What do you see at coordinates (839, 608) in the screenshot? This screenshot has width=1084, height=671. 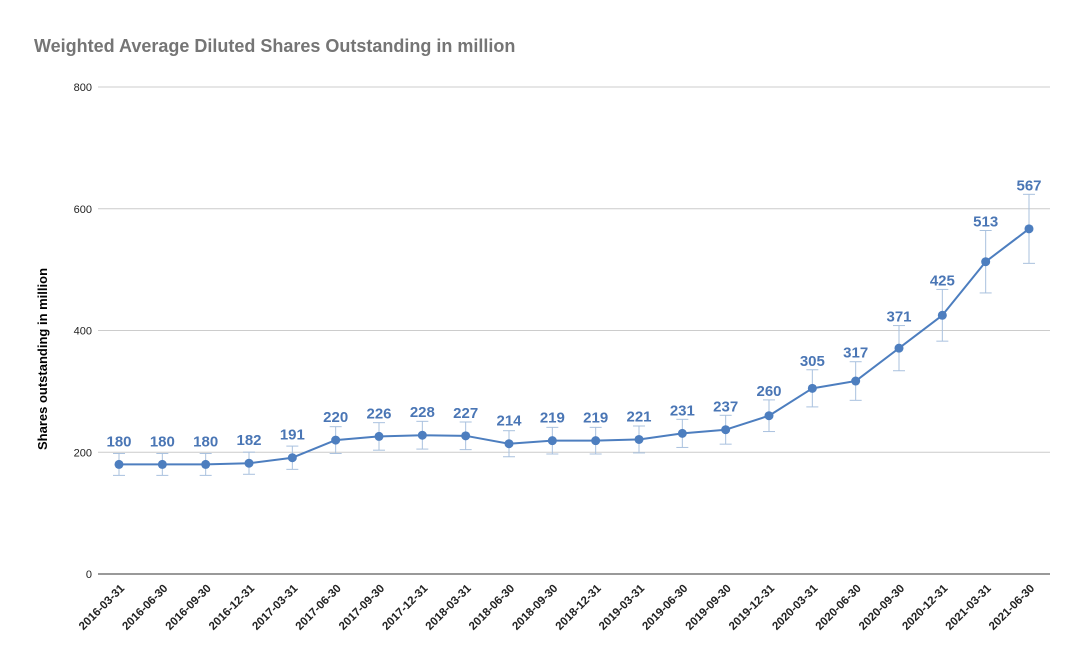 I see `x-tick-label: 2020-06-30` at bounding box center [839, 608].